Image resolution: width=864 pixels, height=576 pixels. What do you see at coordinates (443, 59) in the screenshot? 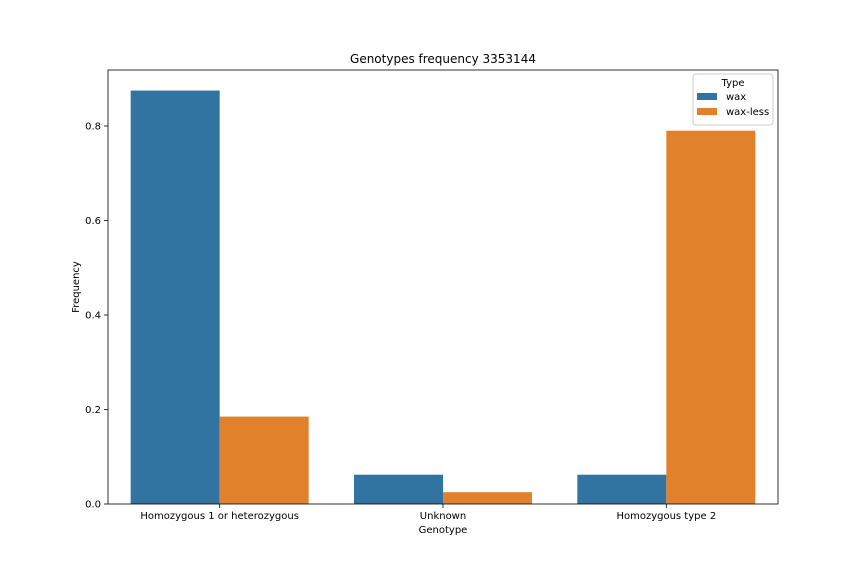
I see `chart-title: Genotypes frequency 3353144` at bounding box center [443, 59].